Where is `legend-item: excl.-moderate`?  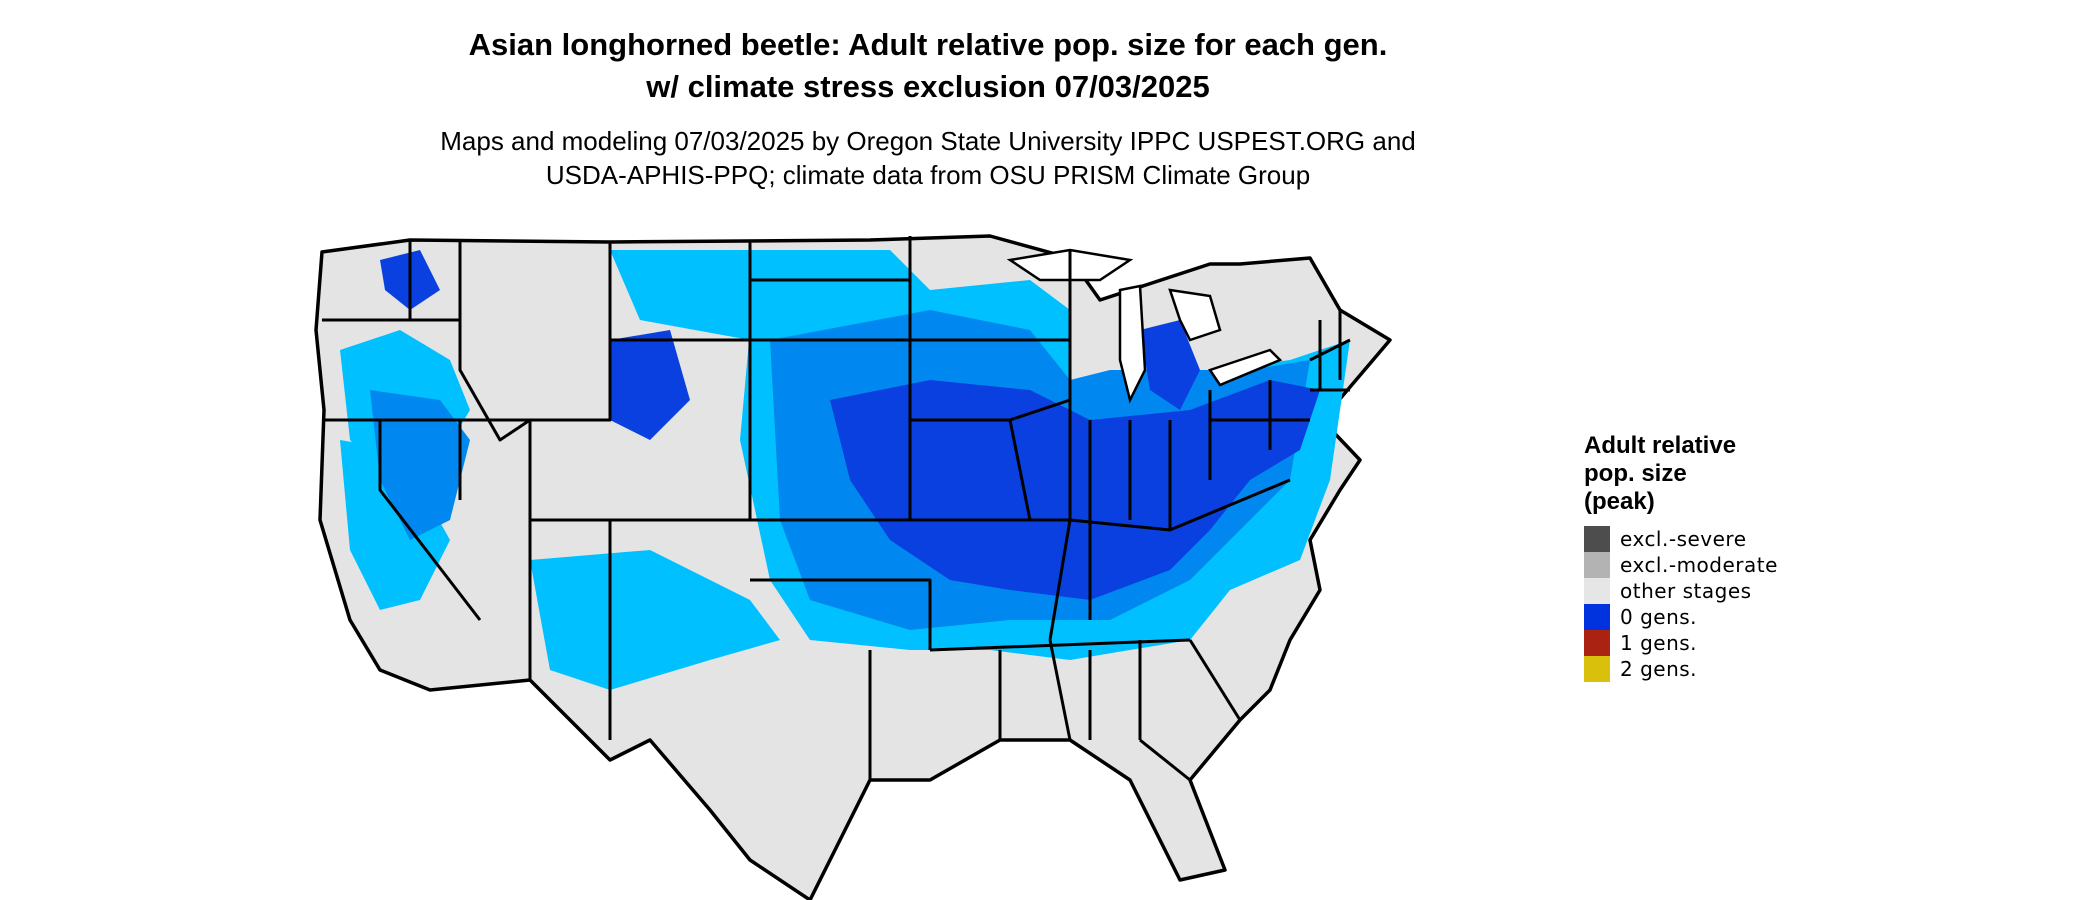 legend-item: excl.-moderate is located at coordinates (1694, 565).